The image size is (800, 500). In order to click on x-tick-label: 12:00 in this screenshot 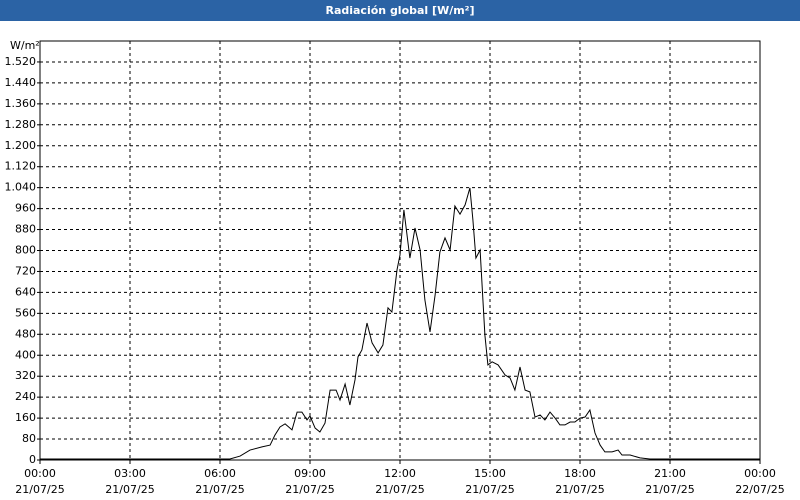, I will do `click(400, 473)`.